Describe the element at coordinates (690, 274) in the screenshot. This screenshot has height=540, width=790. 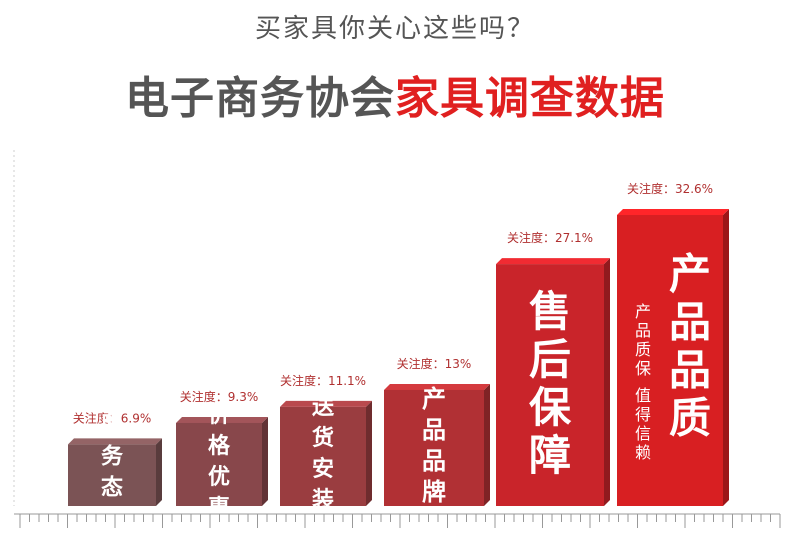
I see `category-label-5-char: 产` at that location.